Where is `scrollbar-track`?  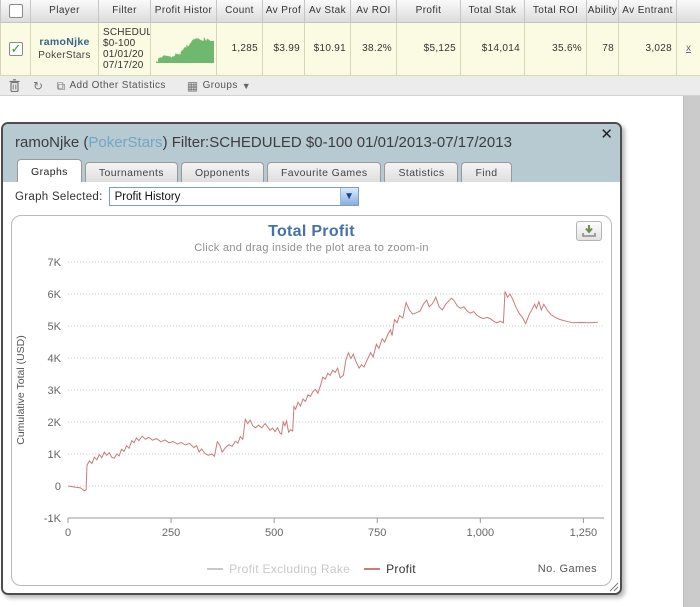 scrollbar-track is located at coordinates (691, 351).